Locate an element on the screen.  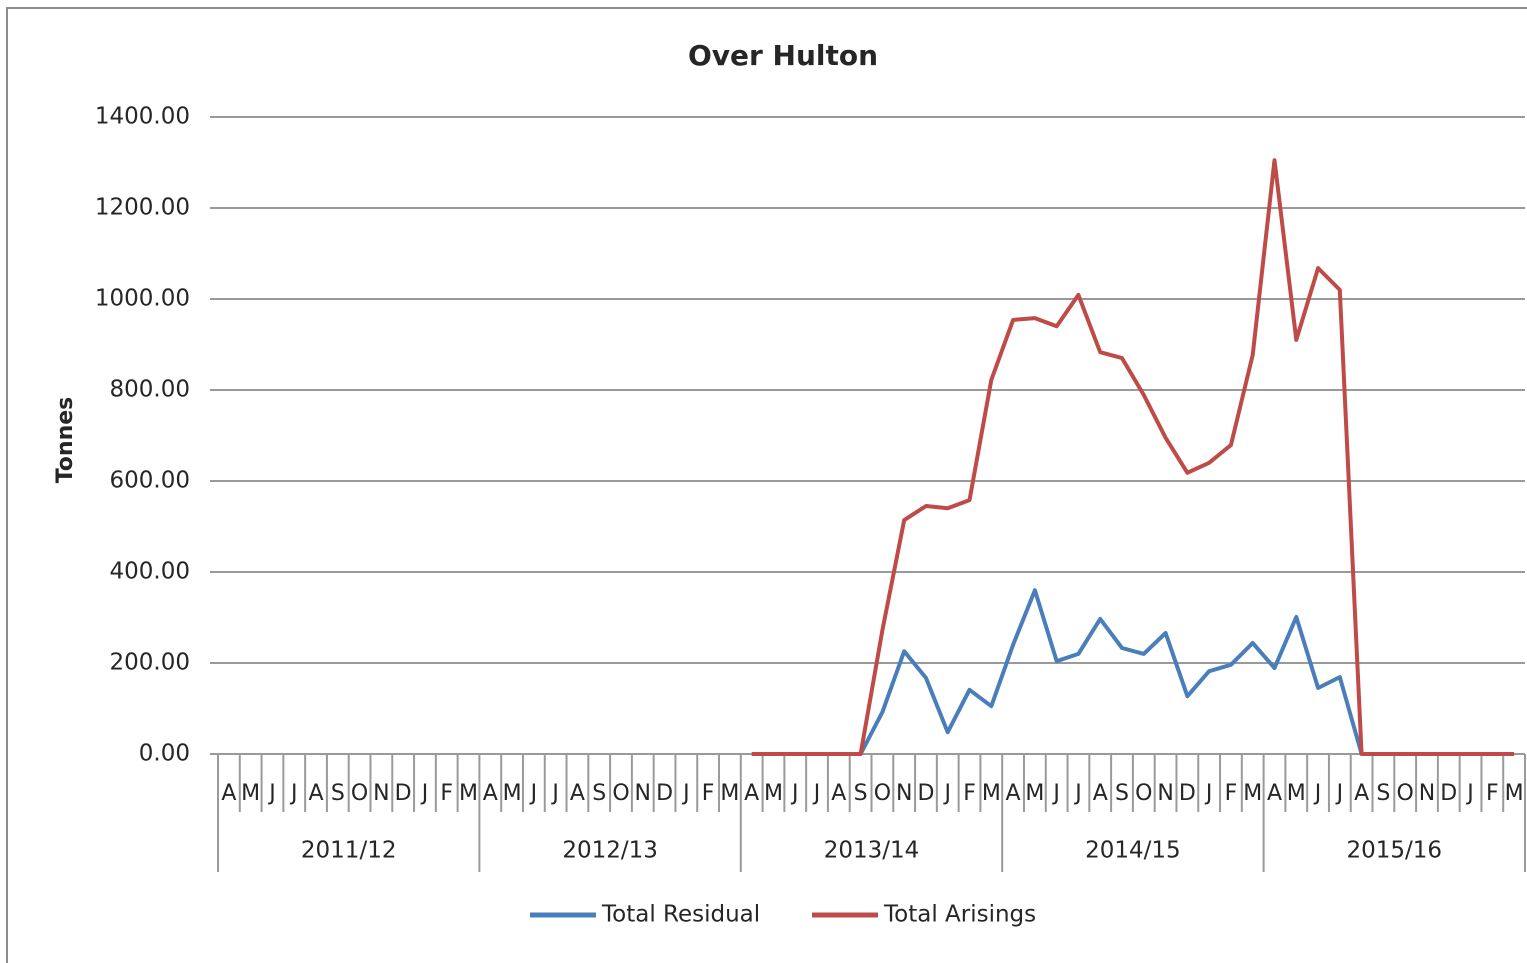
y-tick-label: 0.00 is located at coordinates (164, 754).